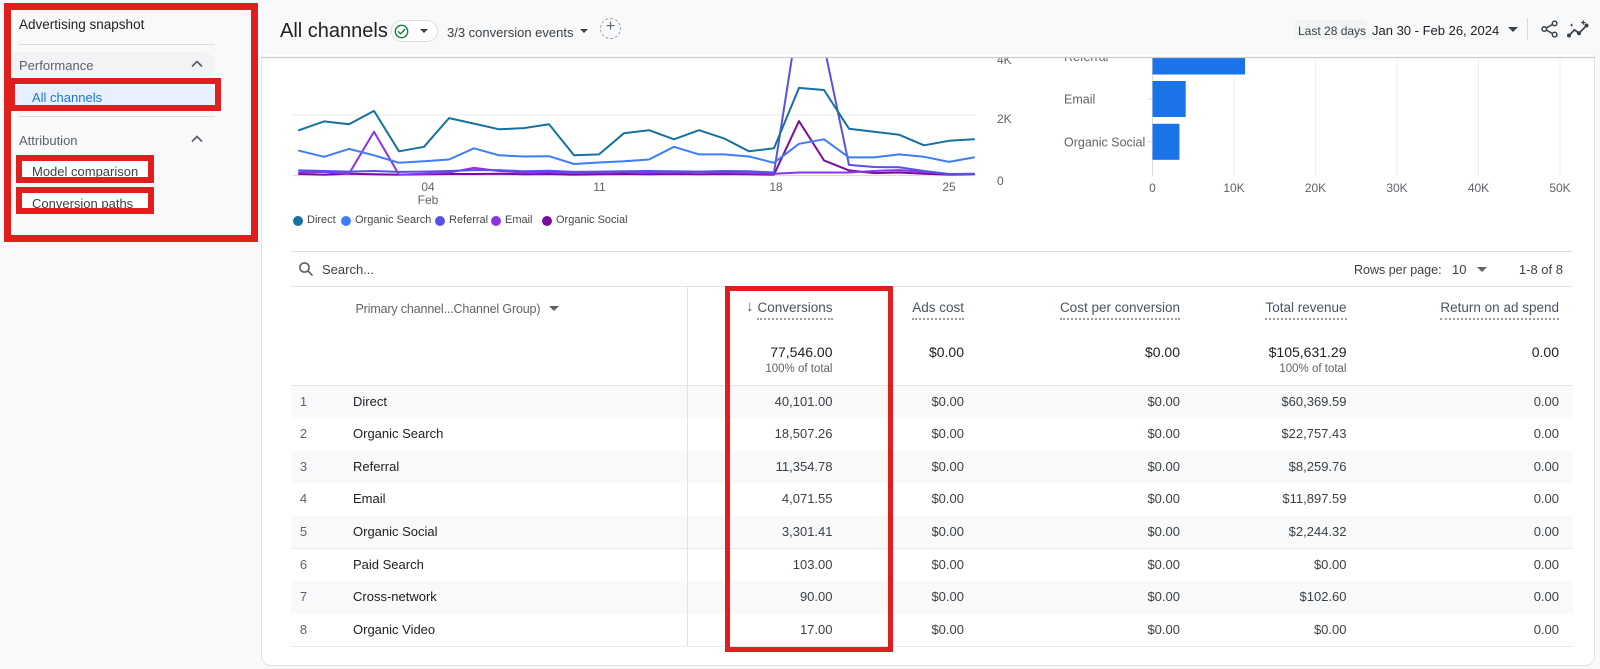  What do you see at coordinates (1315, 188) in the screenshot?
I see `svg-text: 20K` at bounding box center [1315, 188].